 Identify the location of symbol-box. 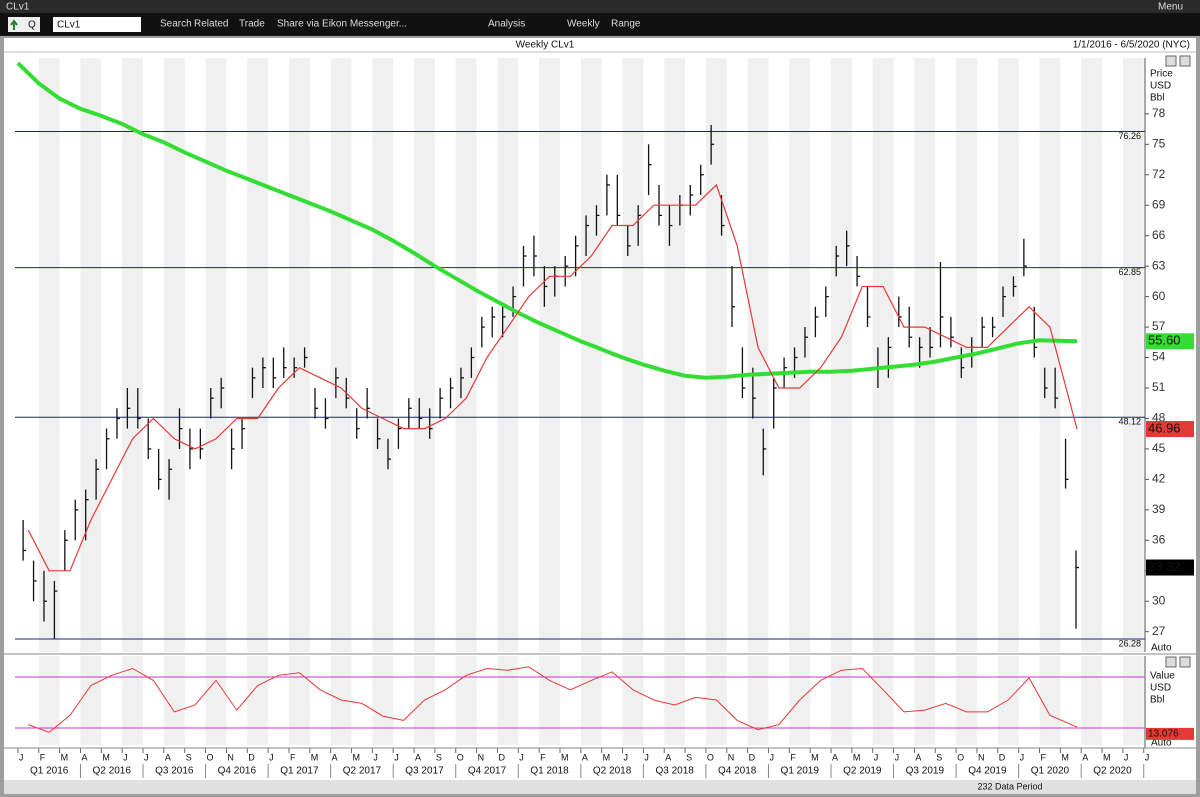
(97, 24).